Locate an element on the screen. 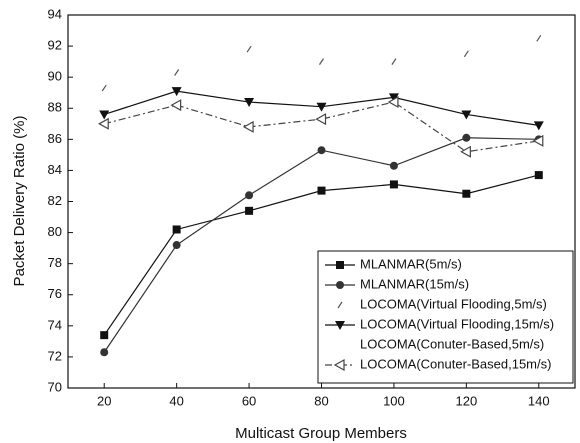 Image resolution: width=580 pixels, height=443 pixels. y-tick-label: 78 is located at coordinates (55, 262).